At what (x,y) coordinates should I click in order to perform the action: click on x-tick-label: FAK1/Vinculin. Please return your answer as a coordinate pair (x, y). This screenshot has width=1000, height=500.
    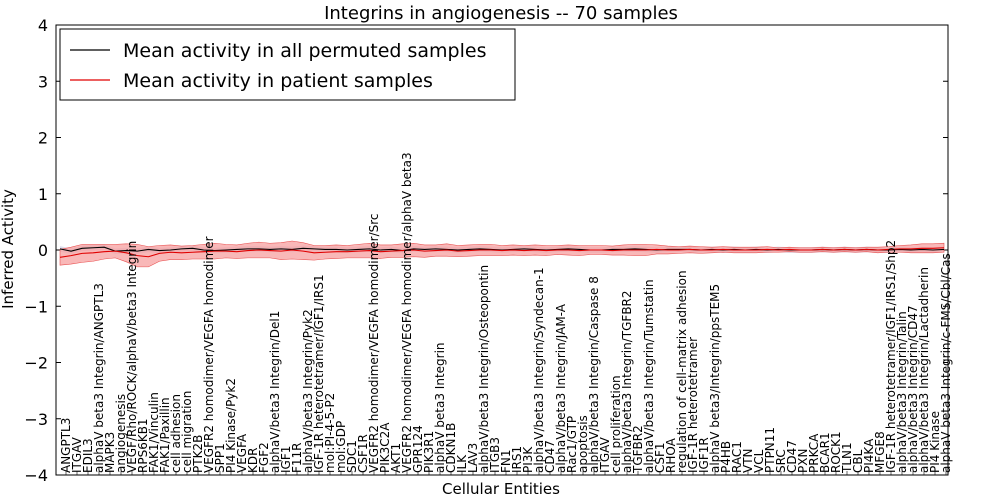
    Looking at the image, I should click on (154, 432).